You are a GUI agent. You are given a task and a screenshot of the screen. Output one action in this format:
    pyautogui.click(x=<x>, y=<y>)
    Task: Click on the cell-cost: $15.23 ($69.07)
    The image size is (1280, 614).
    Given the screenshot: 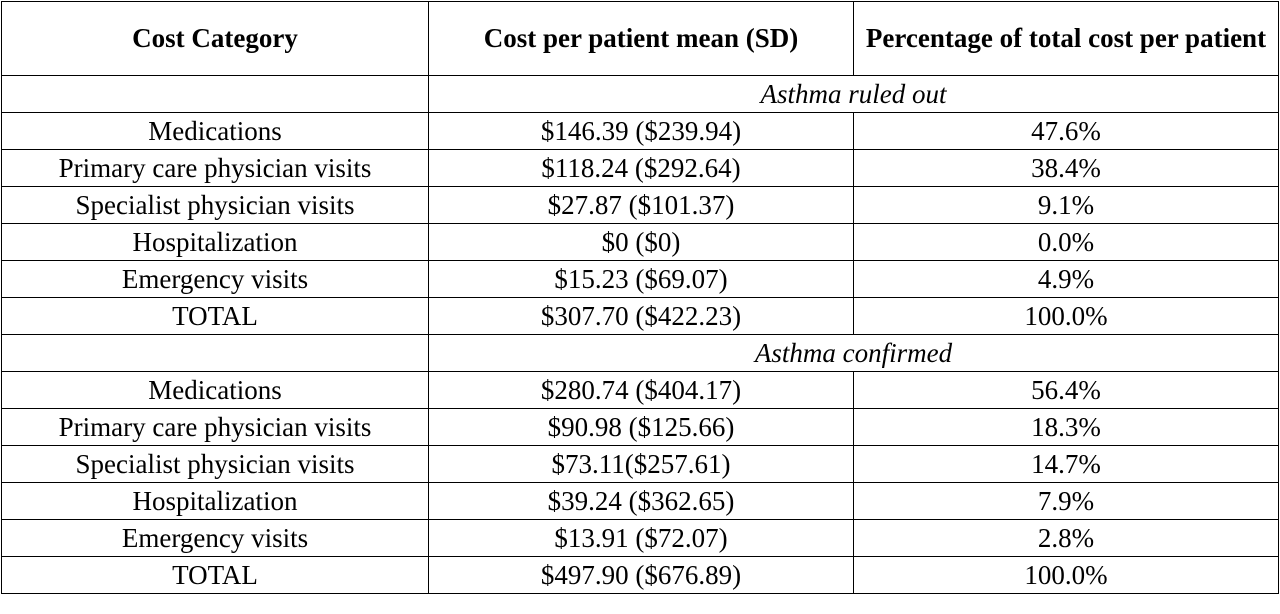 What is the action you would take?
    pyautogui.click(x=641, y=279)
    